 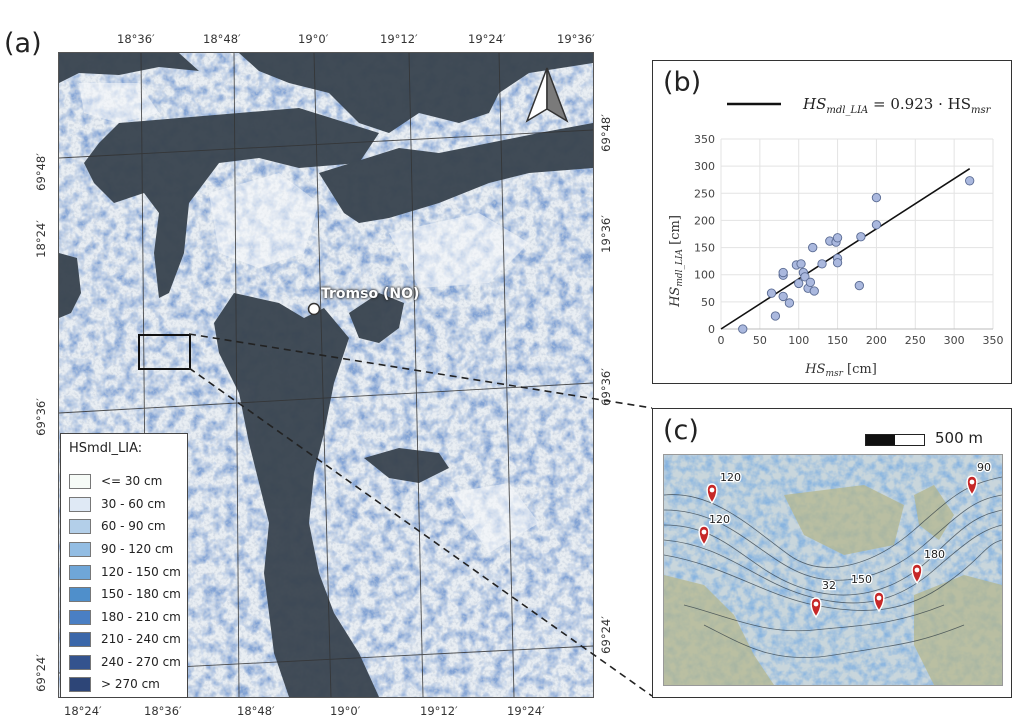 What do you see at coordinates (837, 340) in the screenshot?
I see `x-tick-label: 150` at bounding box center [837, 340].